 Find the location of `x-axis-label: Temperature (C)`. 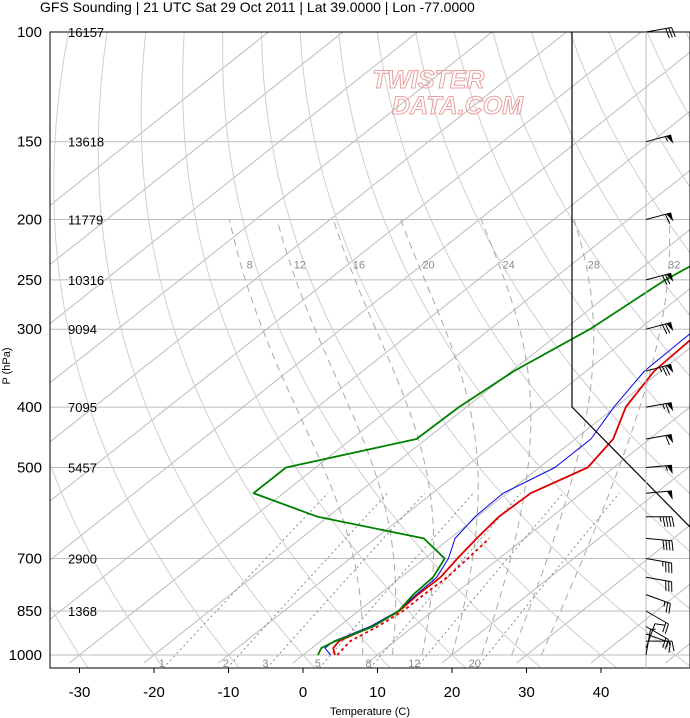

x-axis-label: Temperature (C) is located at coordinates (370, 712).